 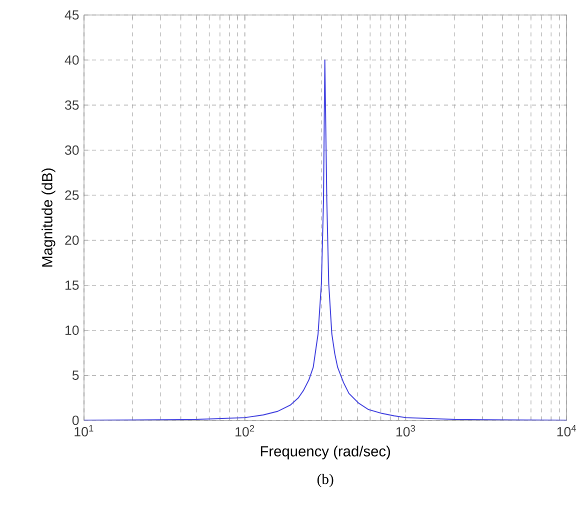 What do you see at coordinates (245, 431) in the screenshot?
I see `x-tick-label: 10$^{2}$` at bounding box center [245, 431].